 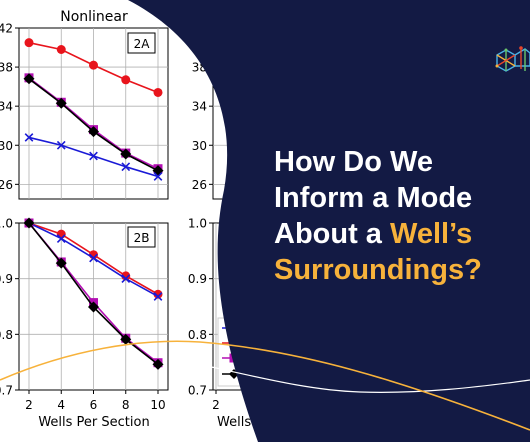 I want to click on series-diamond, so click(x=93, y=293).